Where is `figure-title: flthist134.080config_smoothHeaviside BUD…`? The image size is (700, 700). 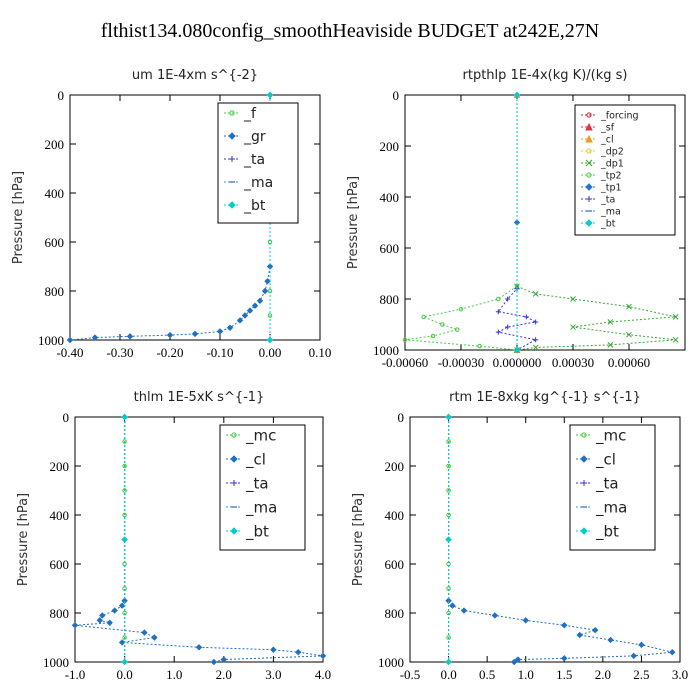 figure-title: flthist134.080config_smoothHeaviside BUD… is located at coordinates (350, 31).